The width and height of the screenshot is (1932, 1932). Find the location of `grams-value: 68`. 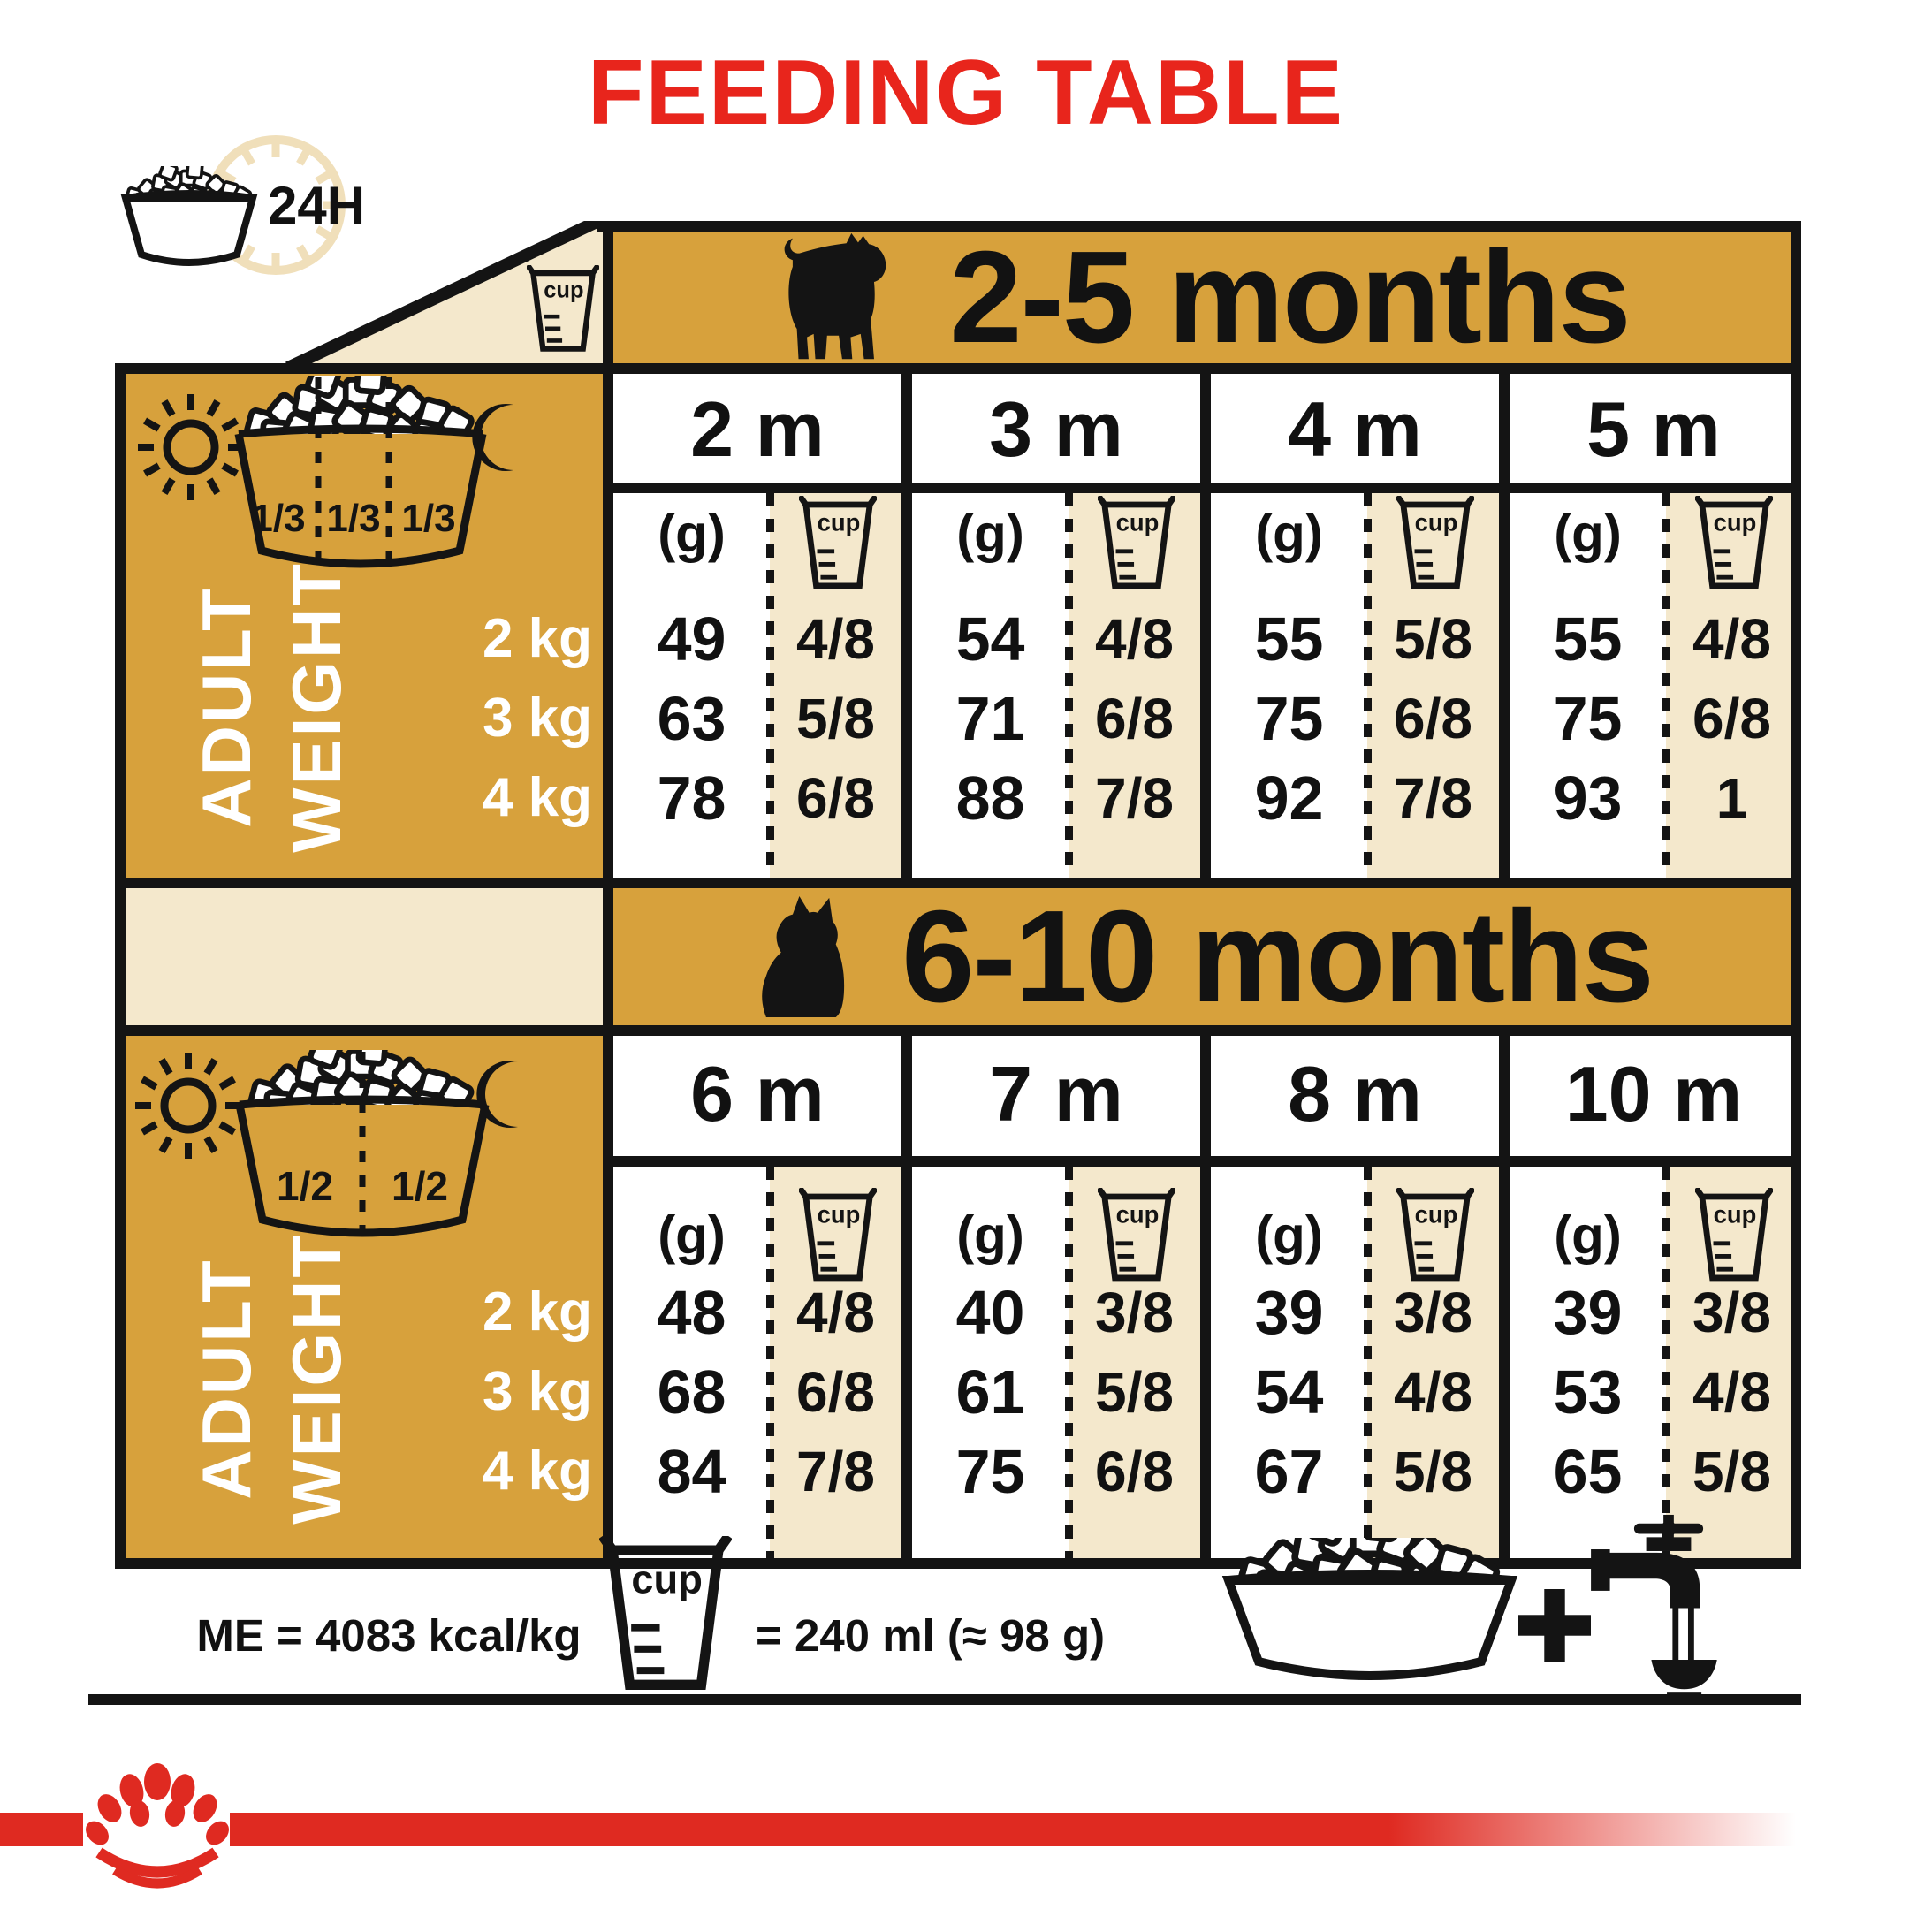

grams-value: 68 is located at coordinates (692, 1392).